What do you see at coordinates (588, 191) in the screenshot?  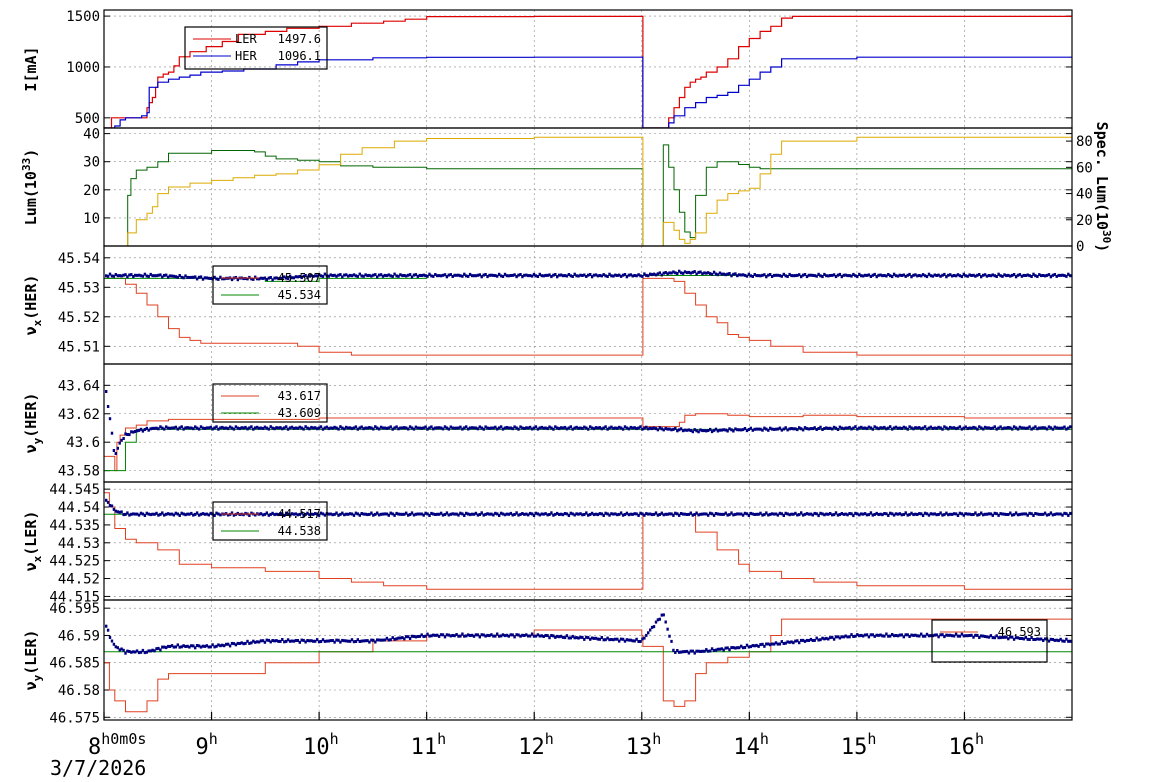 I see `series-group` at bounding box center [588, 191].